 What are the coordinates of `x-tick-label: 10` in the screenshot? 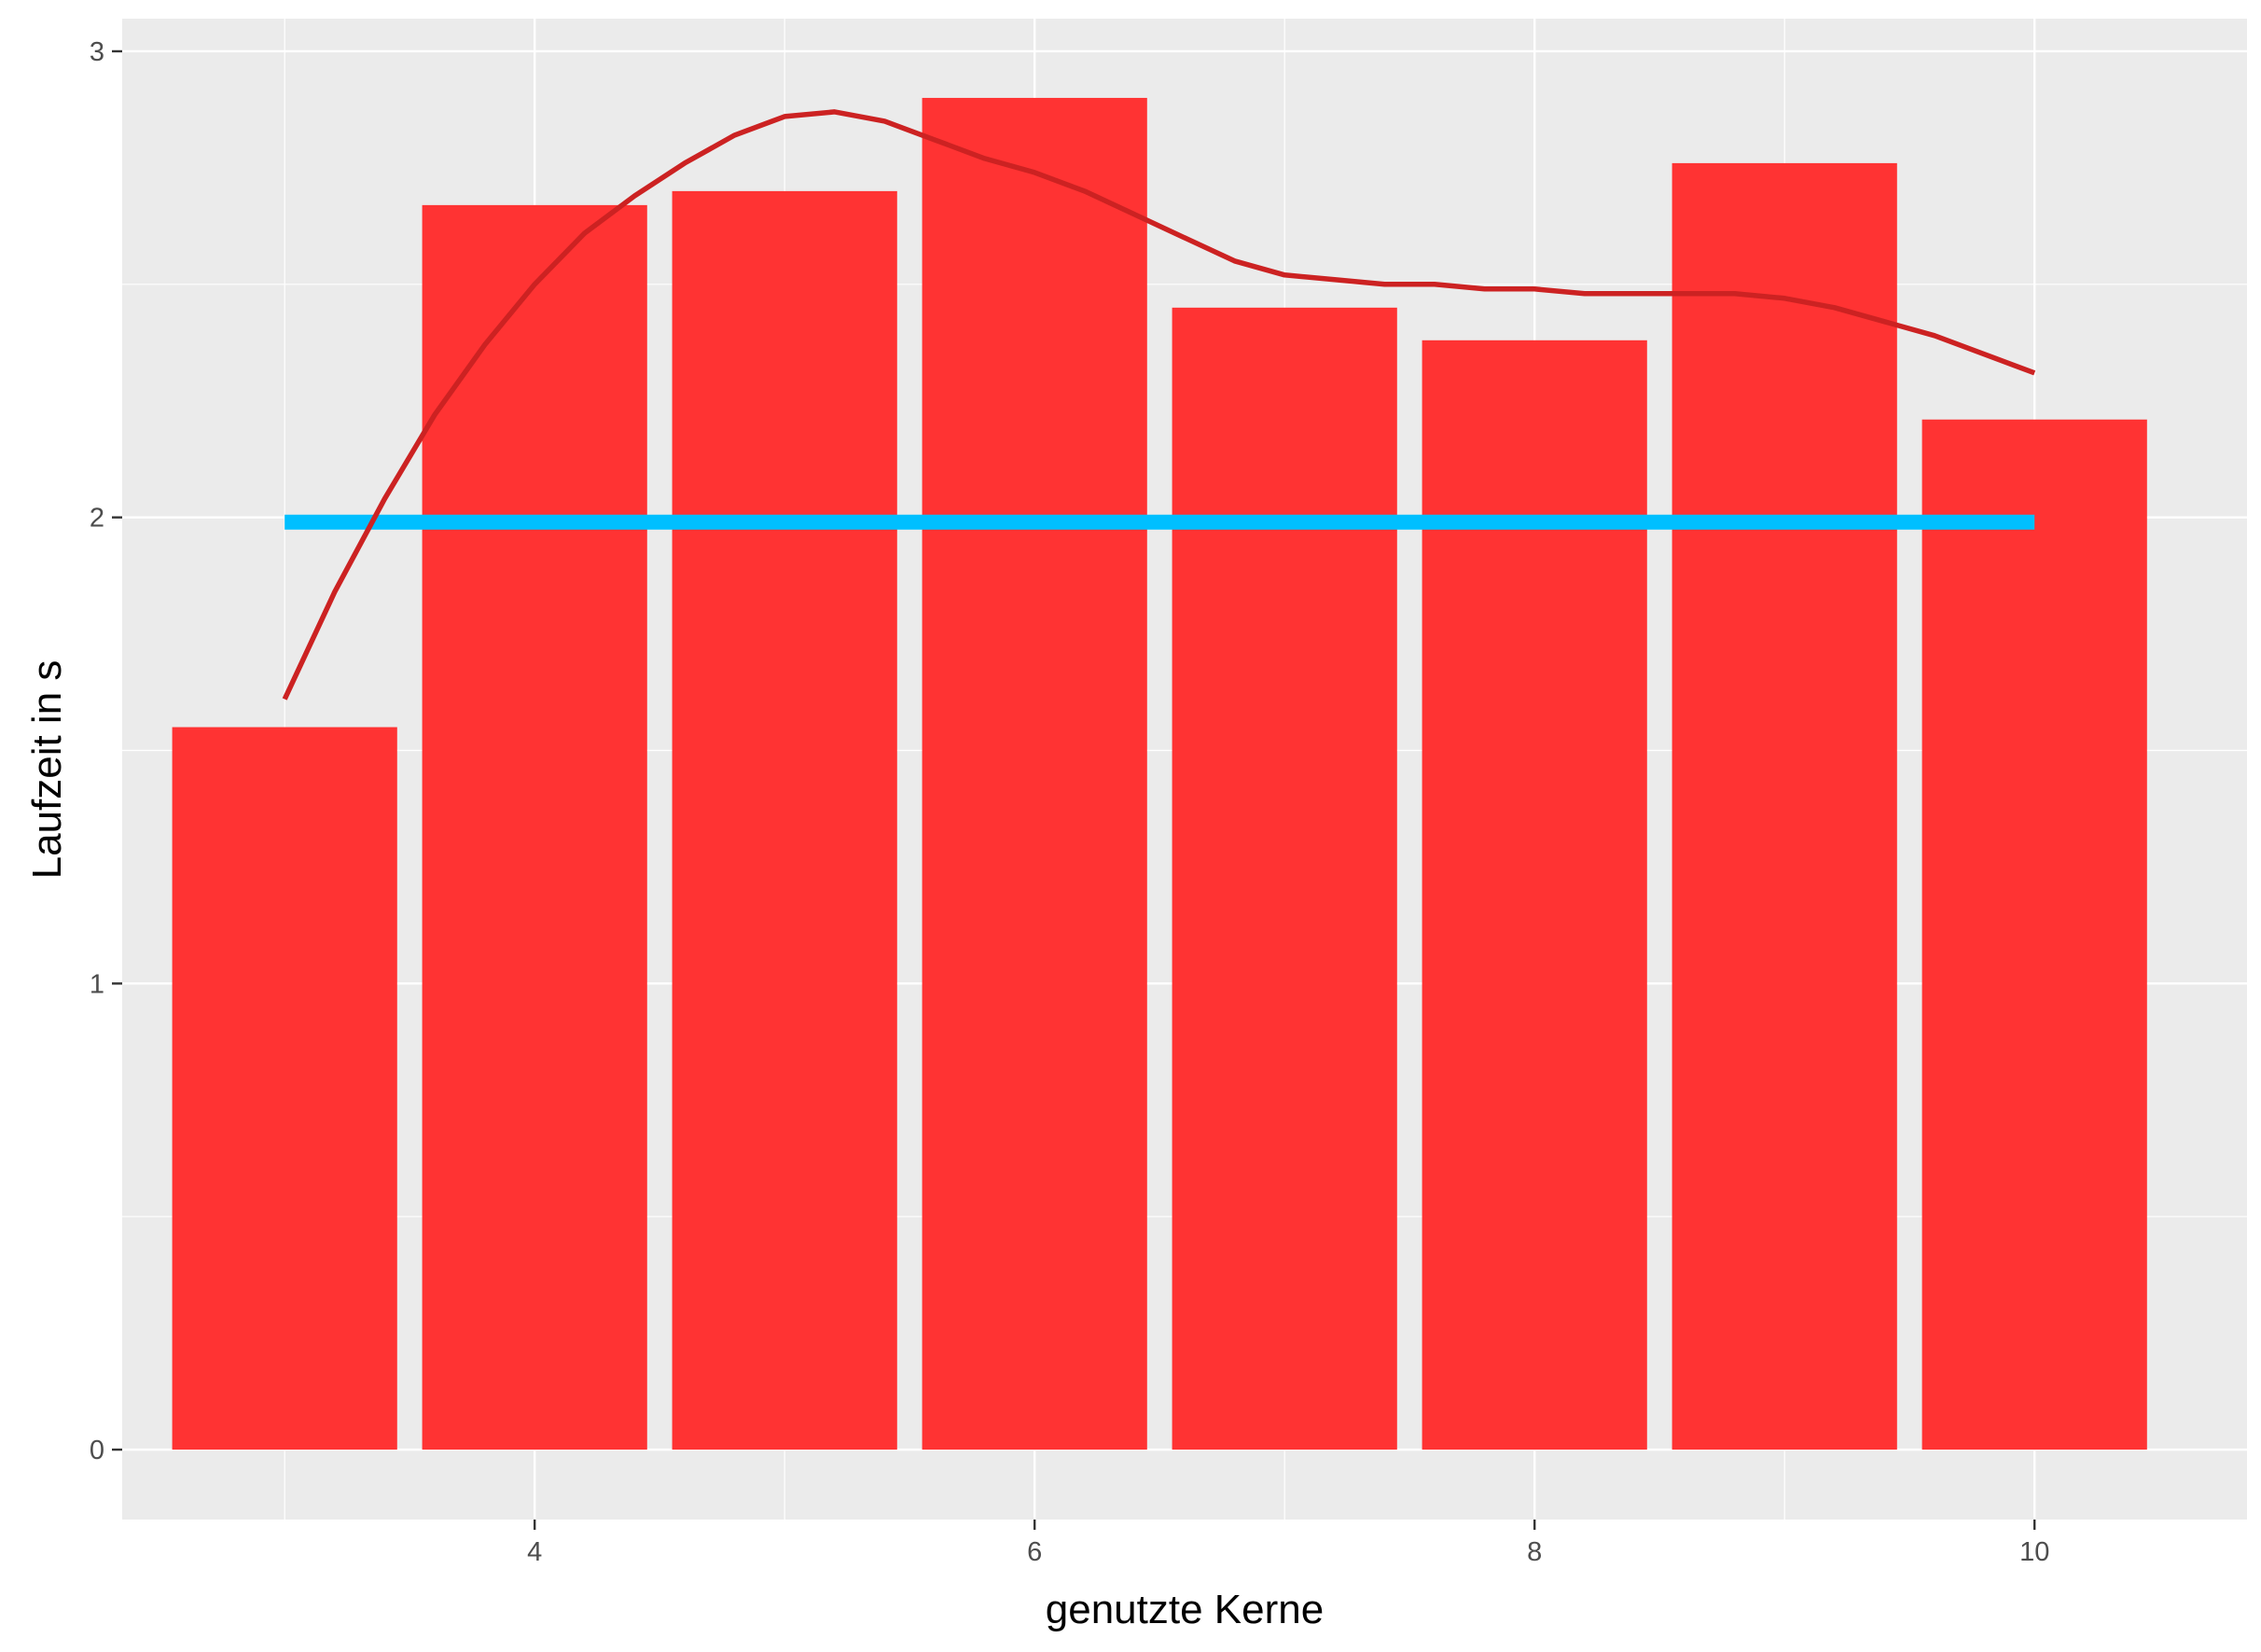 It's located at (2034, 1552).